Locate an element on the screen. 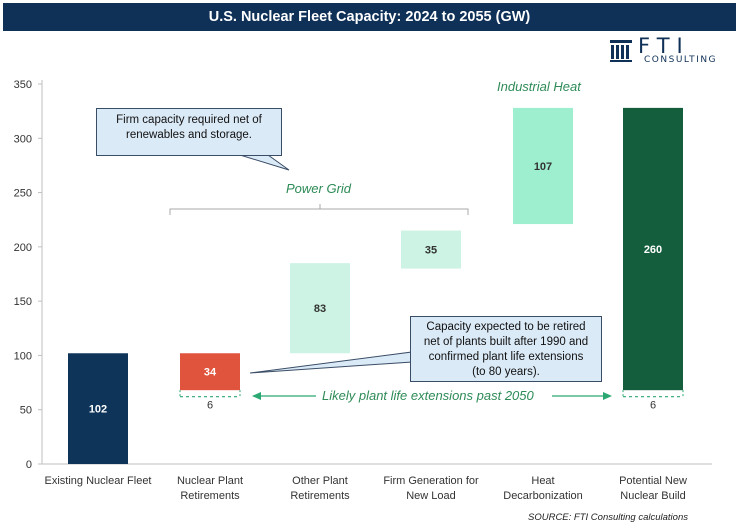 The height and width of the screenshot is (529, 739). extension-arrow-right-head is located at coordinates (607, 396).